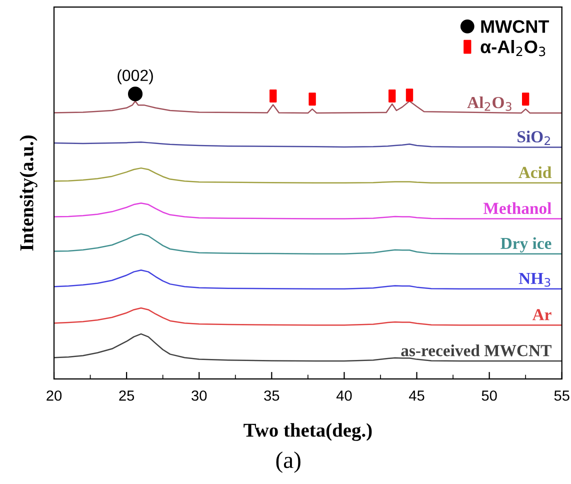  What do you see at coordinates (288, 462) in the screenshot?
I see `text: (a)` at bounding box center [288, 462].